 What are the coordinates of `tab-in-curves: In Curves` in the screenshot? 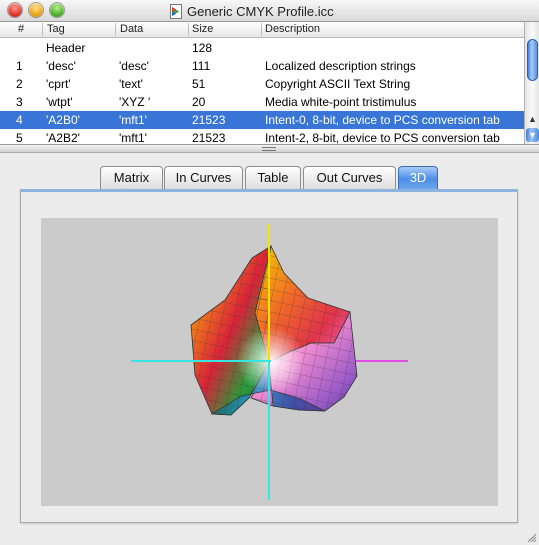 It's located at (203, 177).